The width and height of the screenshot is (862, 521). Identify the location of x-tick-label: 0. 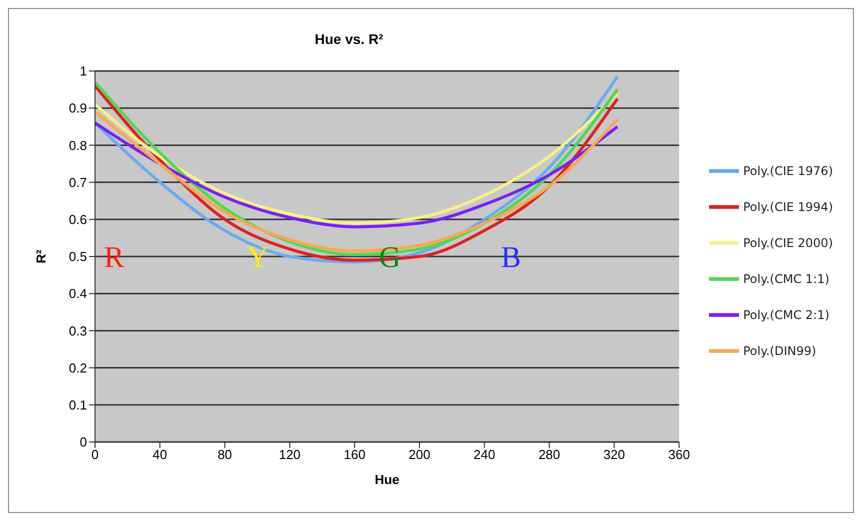
(95, 454).